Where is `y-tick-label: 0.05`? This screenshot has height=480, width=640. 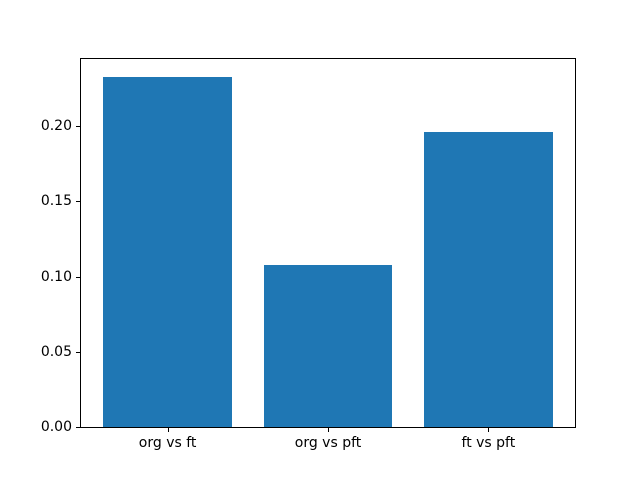 y-tick-label: 0.05 is located at coordinates (56, 351).